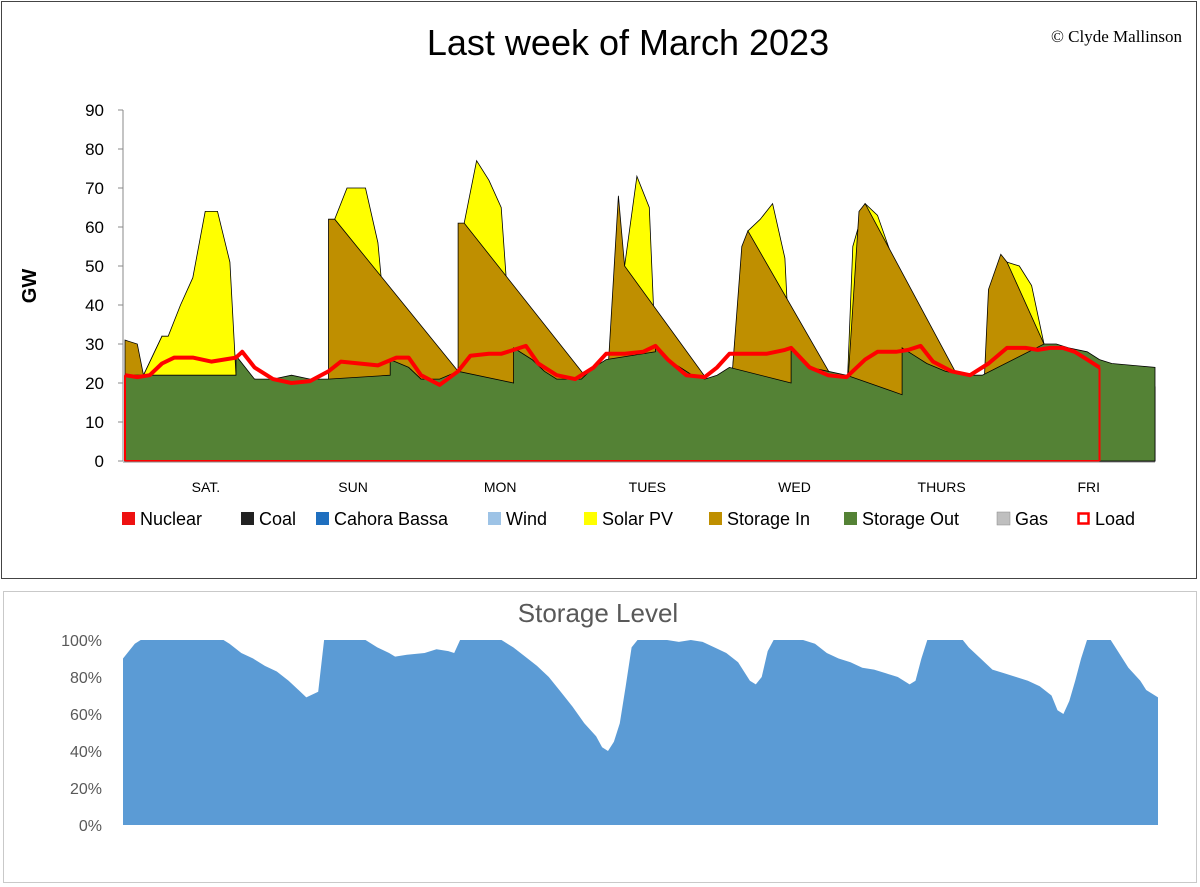 The width and height of the screenshot is (1200, 887). Describe the element at coordinates (104, 286) in the screenshot. I see `top-y-tick-labels: 0 10 20 30 40 50 60 70 80 90` at that location.